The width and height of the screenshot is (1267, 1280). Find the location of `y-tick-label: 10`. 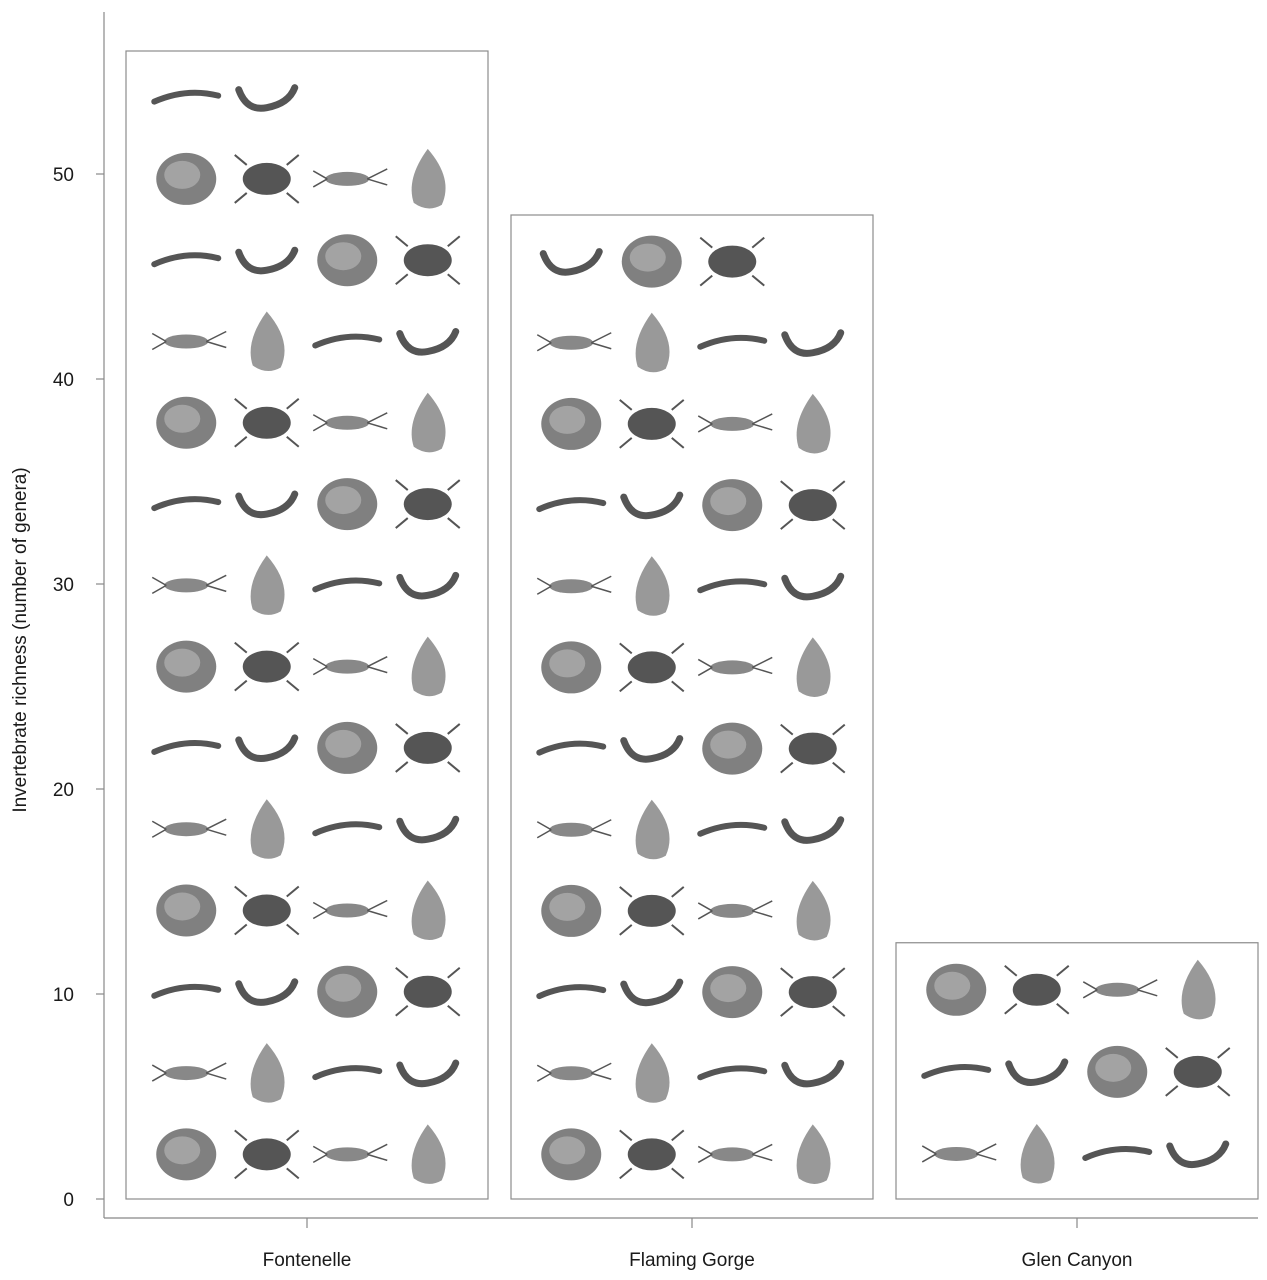

y-tick-label: 10 is located at coordinates (63, 995).